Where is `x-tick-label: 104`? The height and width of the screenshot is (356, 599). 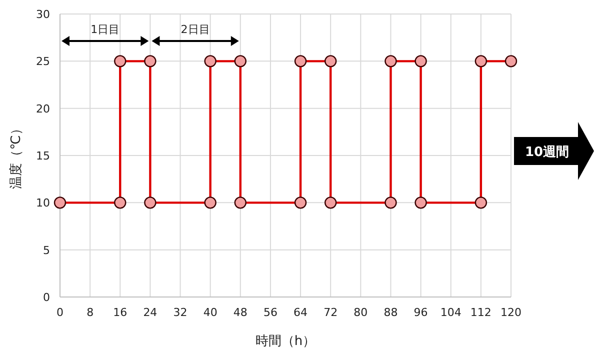
x-tick-label: 104 is located at coordinates (451, 312).